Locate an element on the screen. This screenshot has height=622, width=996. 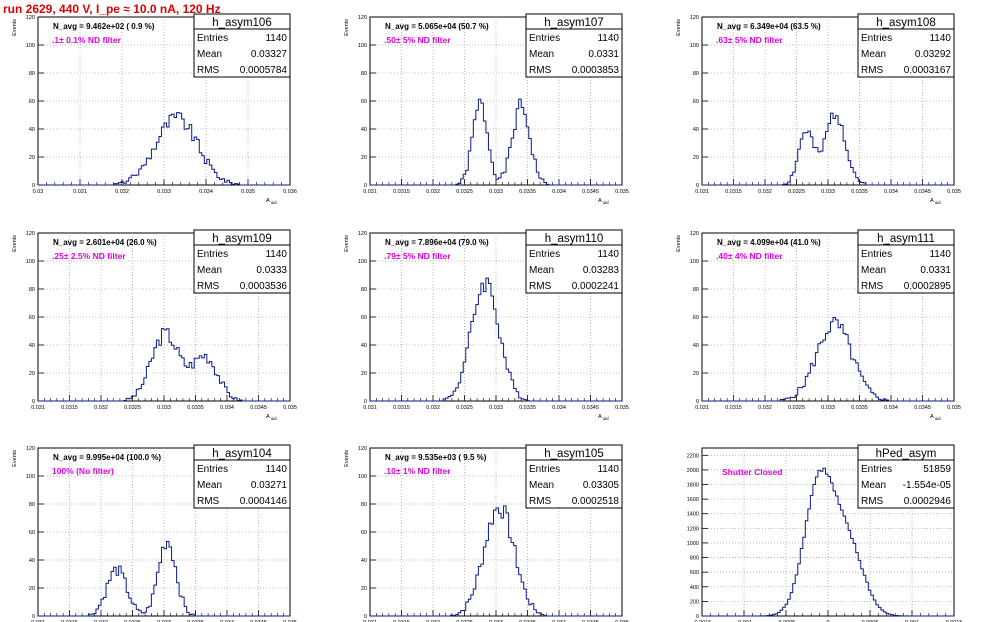
y-tick-label: 1000 is located at coordinates (693, 544).